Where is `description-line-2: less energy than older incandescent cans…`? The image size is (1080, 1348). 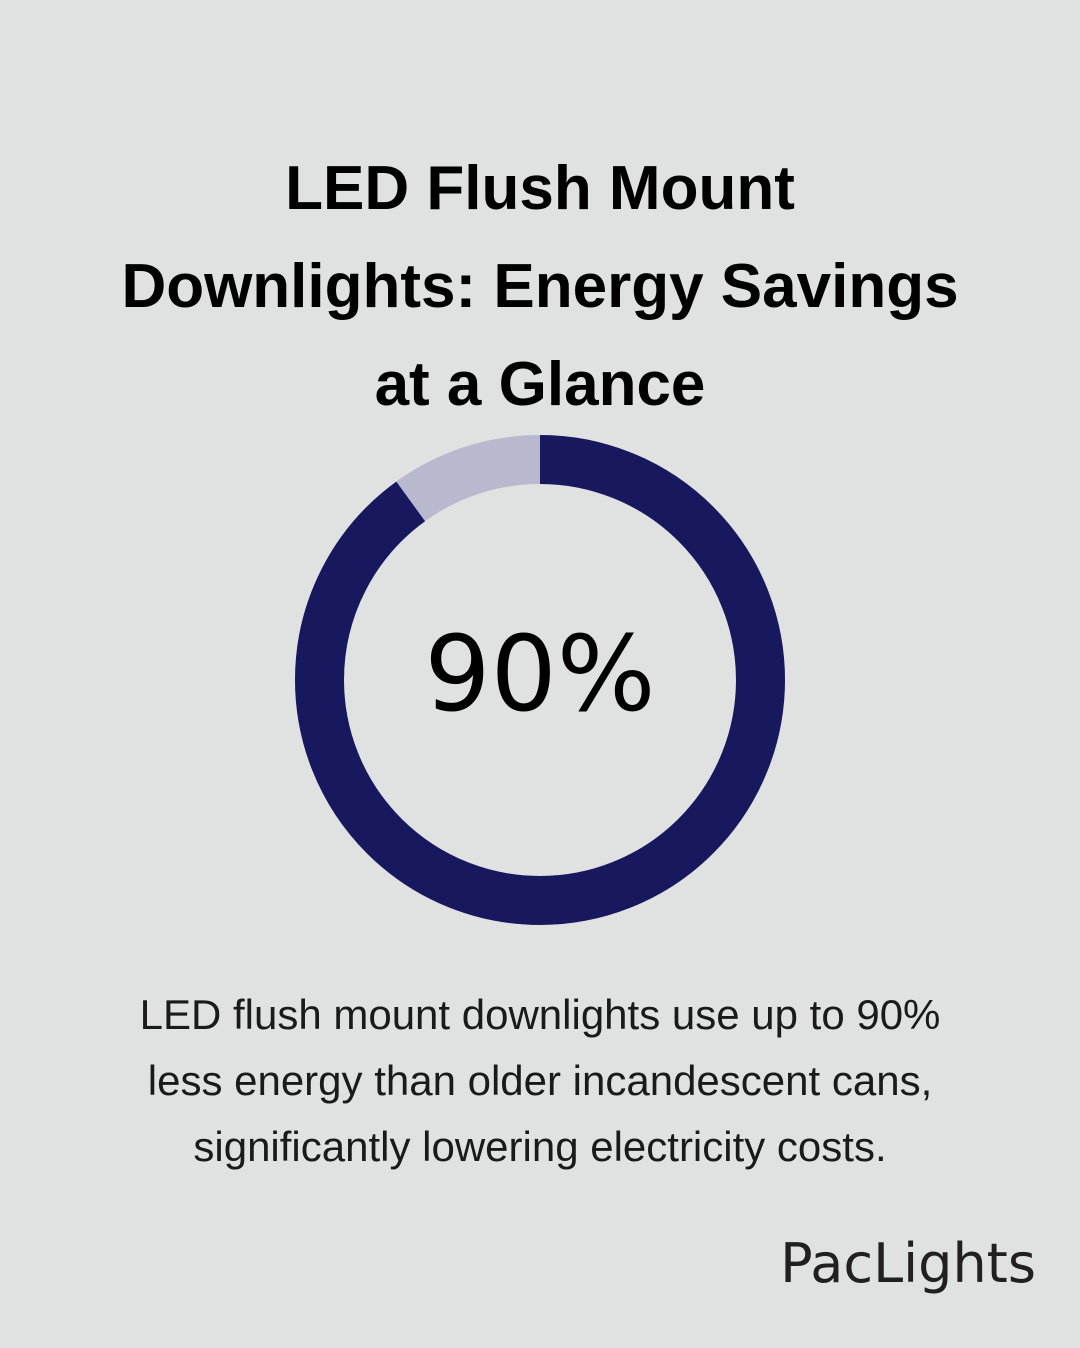 description-line-2: less energy than older incandescent cans… is located at coordinates (540, 1080).